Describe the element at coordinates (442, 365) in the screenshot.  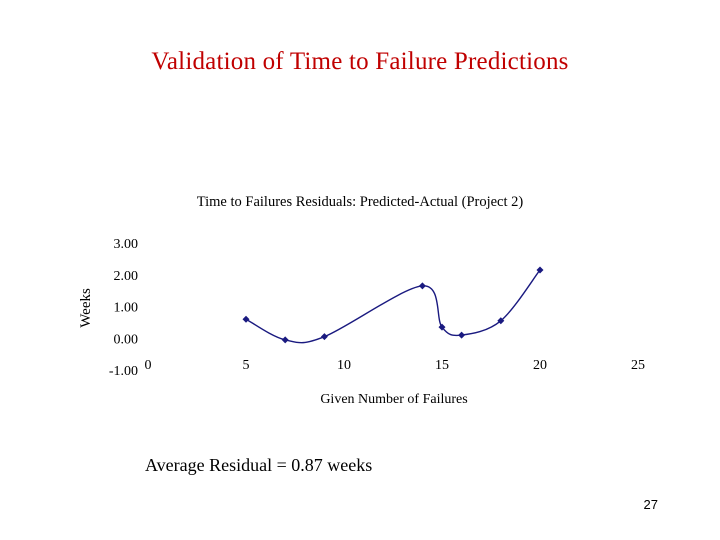
I see `x-tick-label: 15` at that location.